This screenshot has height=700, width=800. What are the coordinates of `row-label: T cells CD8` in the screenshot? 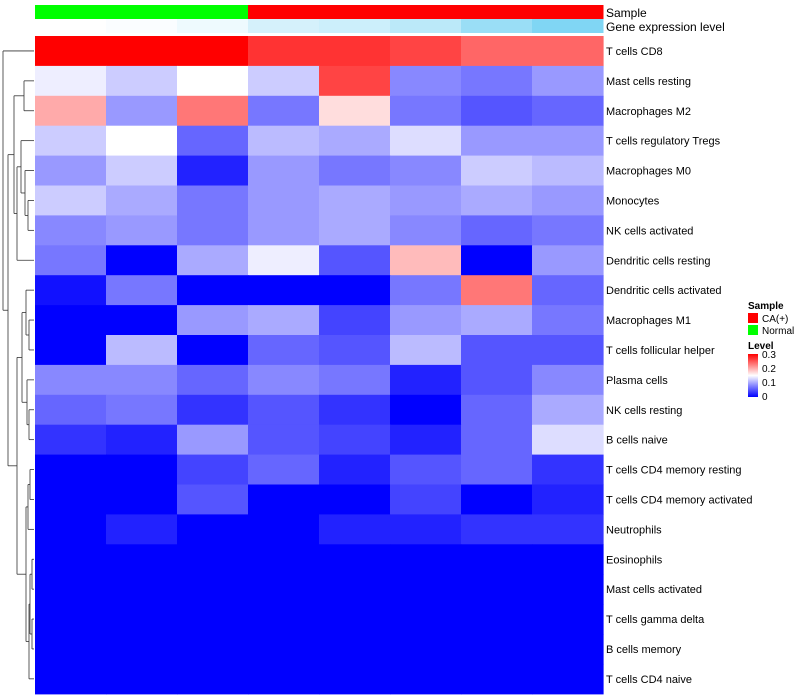 It's located at (634, 52).